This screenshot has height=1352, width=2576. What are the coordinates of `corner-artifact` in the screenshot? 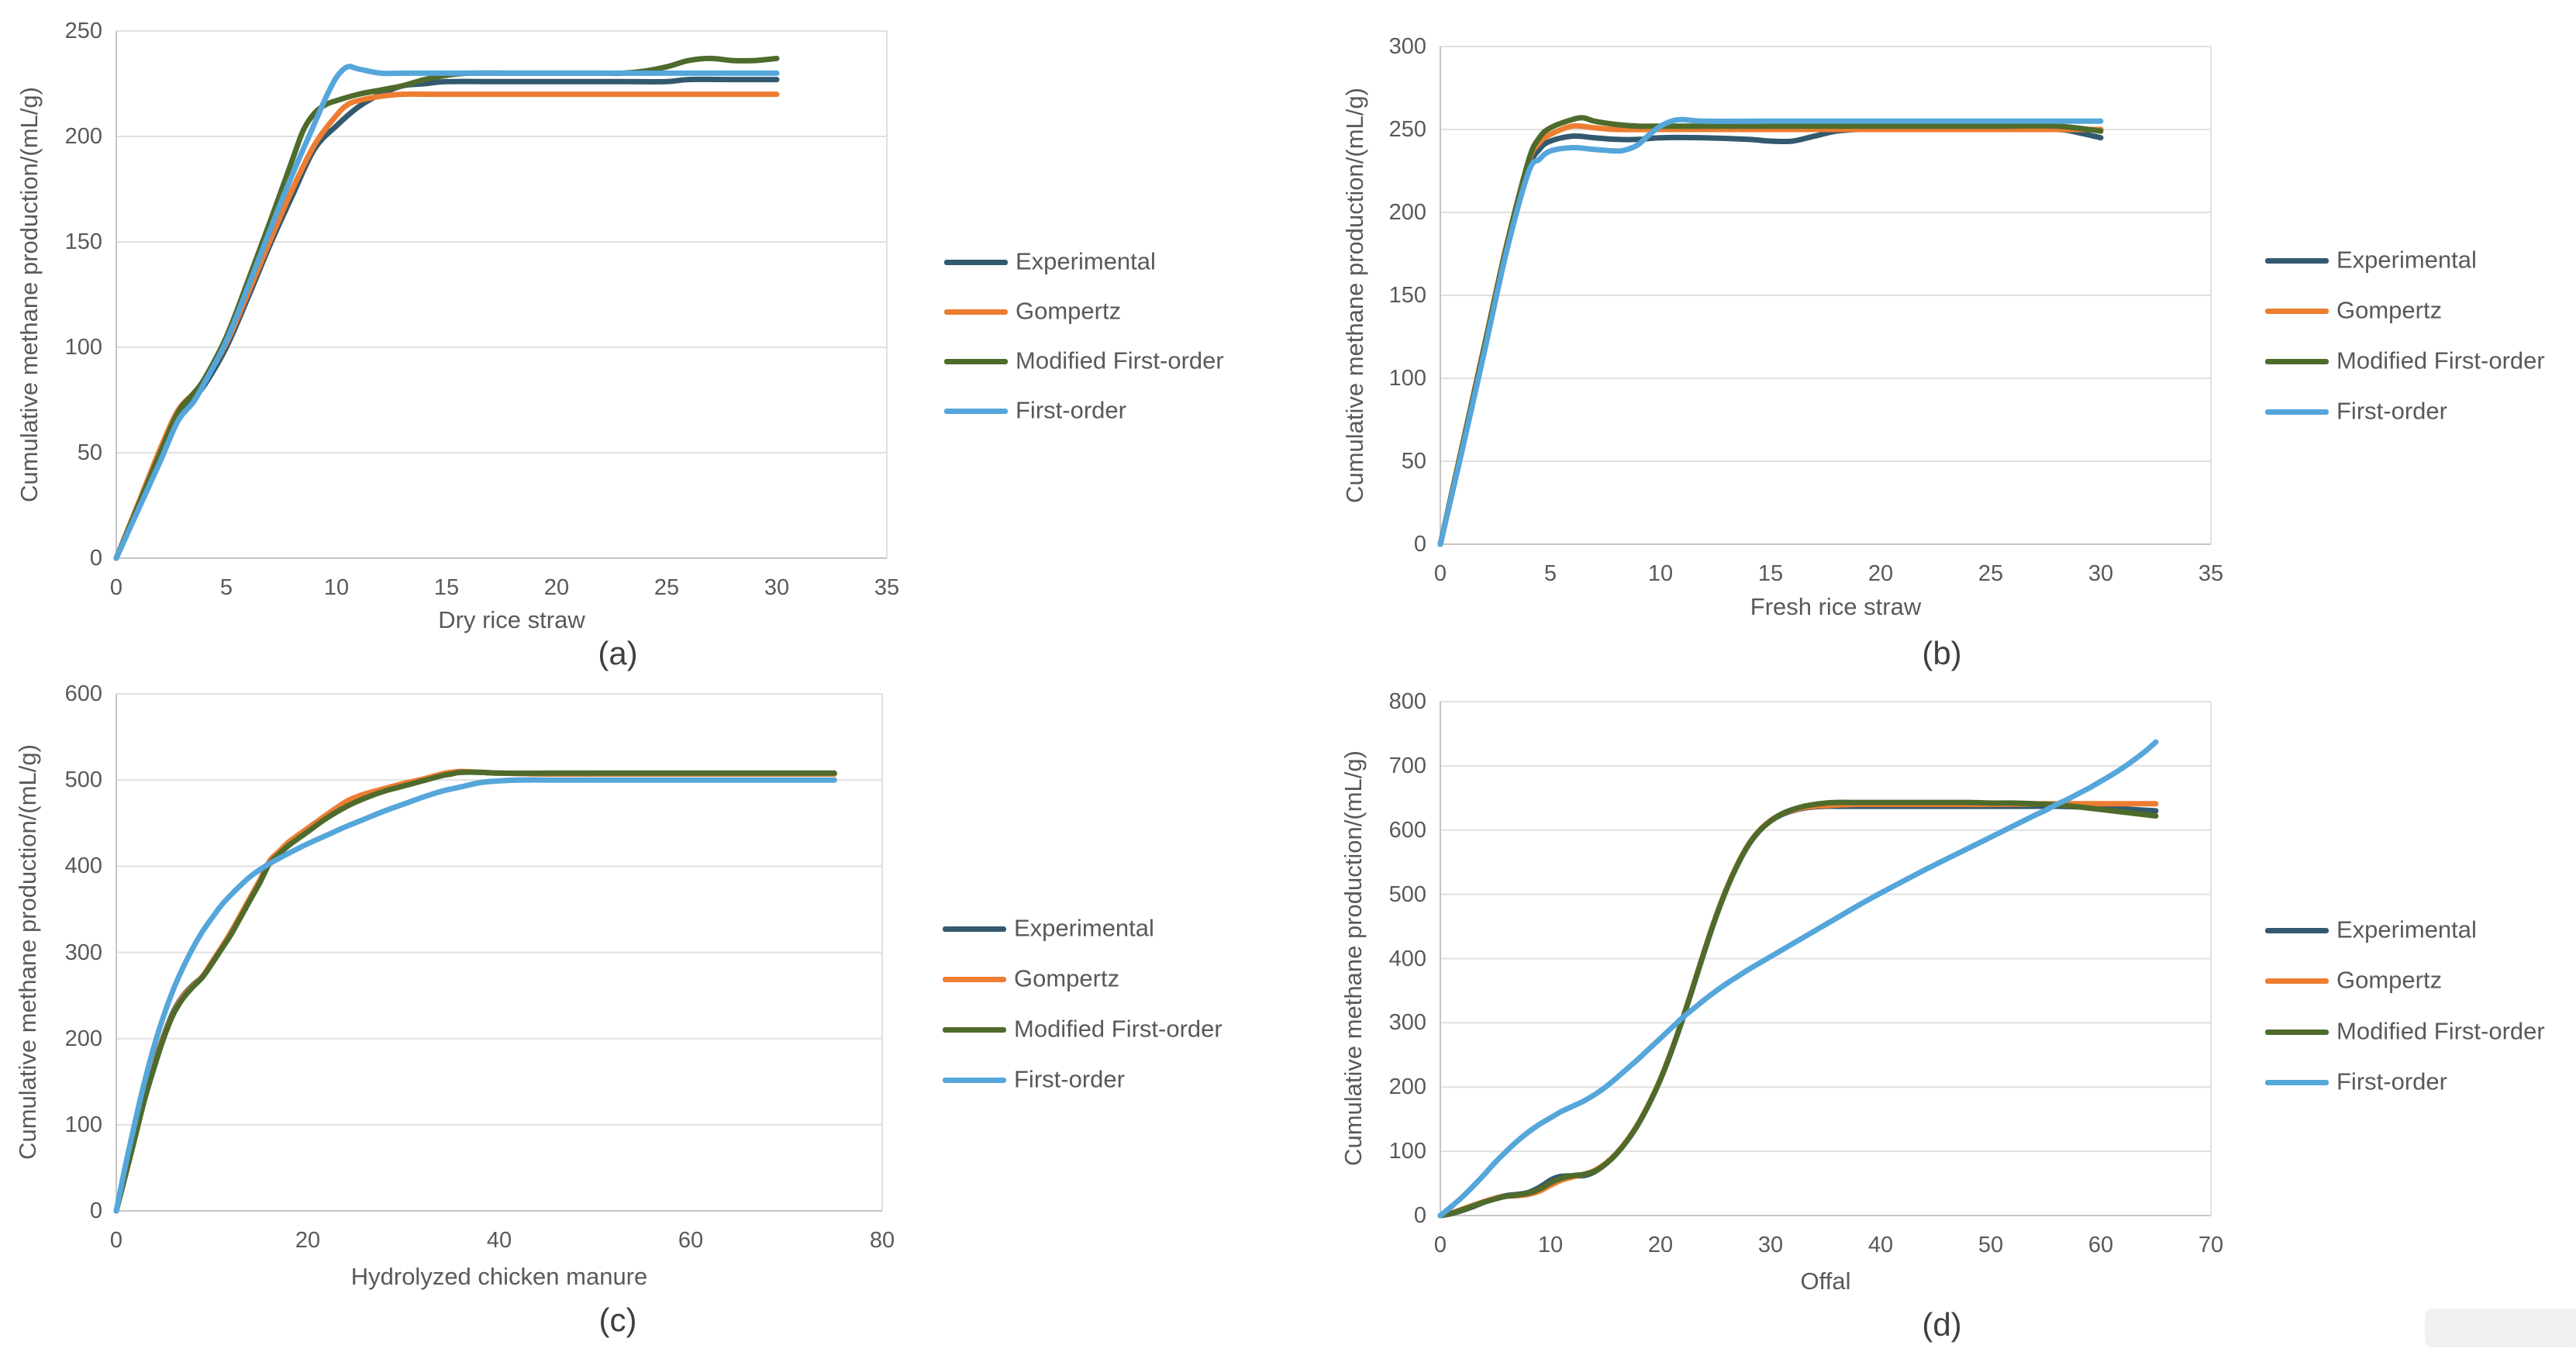 It's located at (2500, 1328).